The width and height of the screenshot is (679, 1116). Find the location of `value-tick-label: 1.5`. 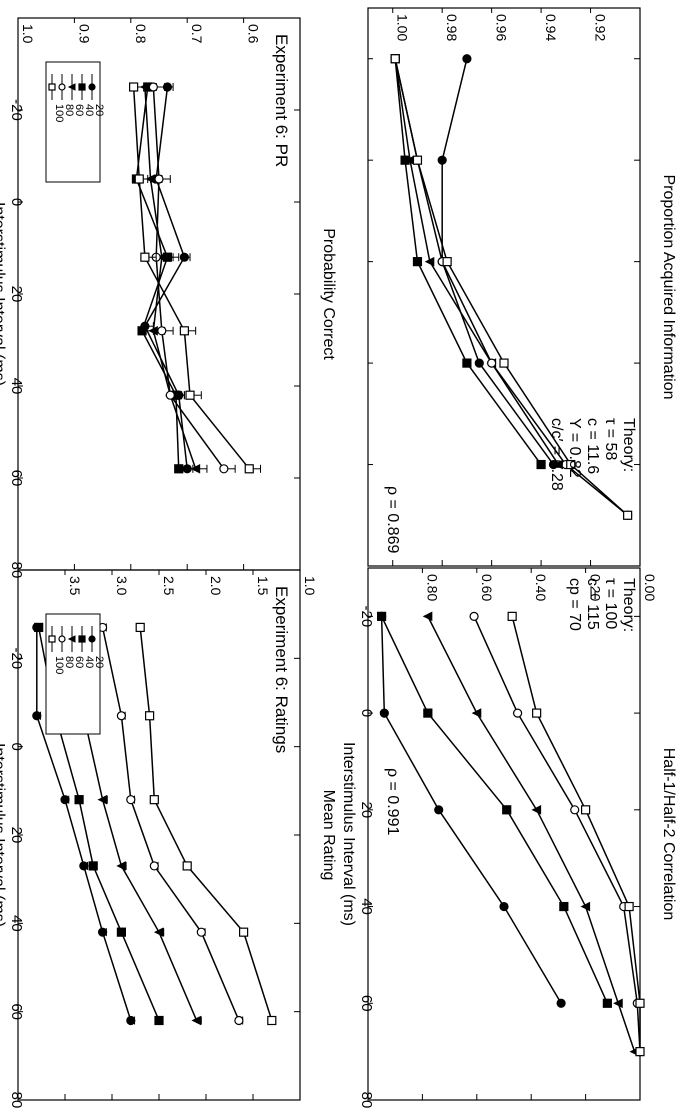

value-tick-label: 1.5 is located at coordinates (263, 586).